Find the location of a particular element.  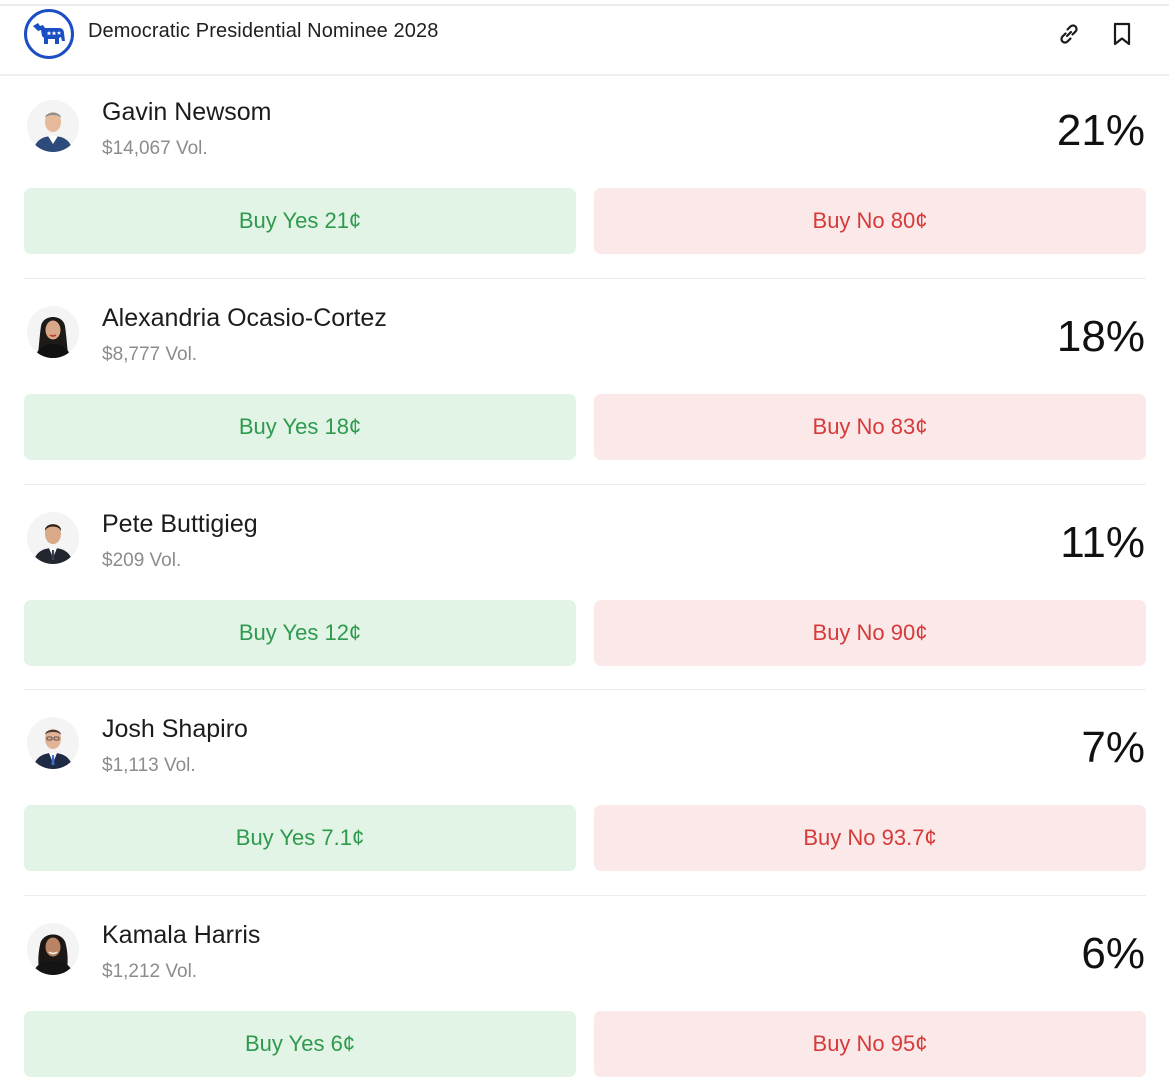

candidate-name: Alexandria Ocasio-Cortez is located at coordinates (244, 318).